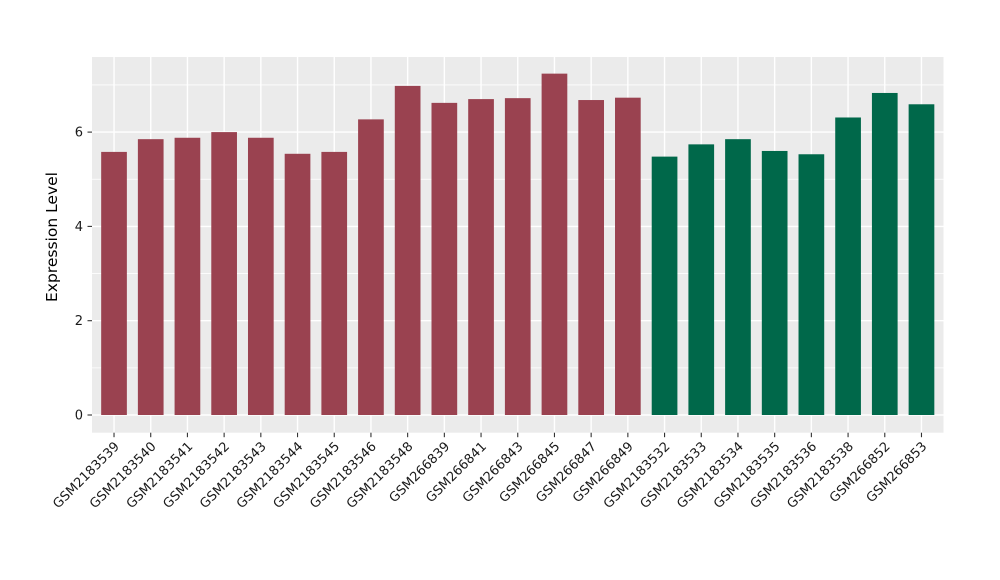 Image resolution: width=1000 pixels, height=580 pixels. I want to click on y-tick-label: 4, so click(79, 227).